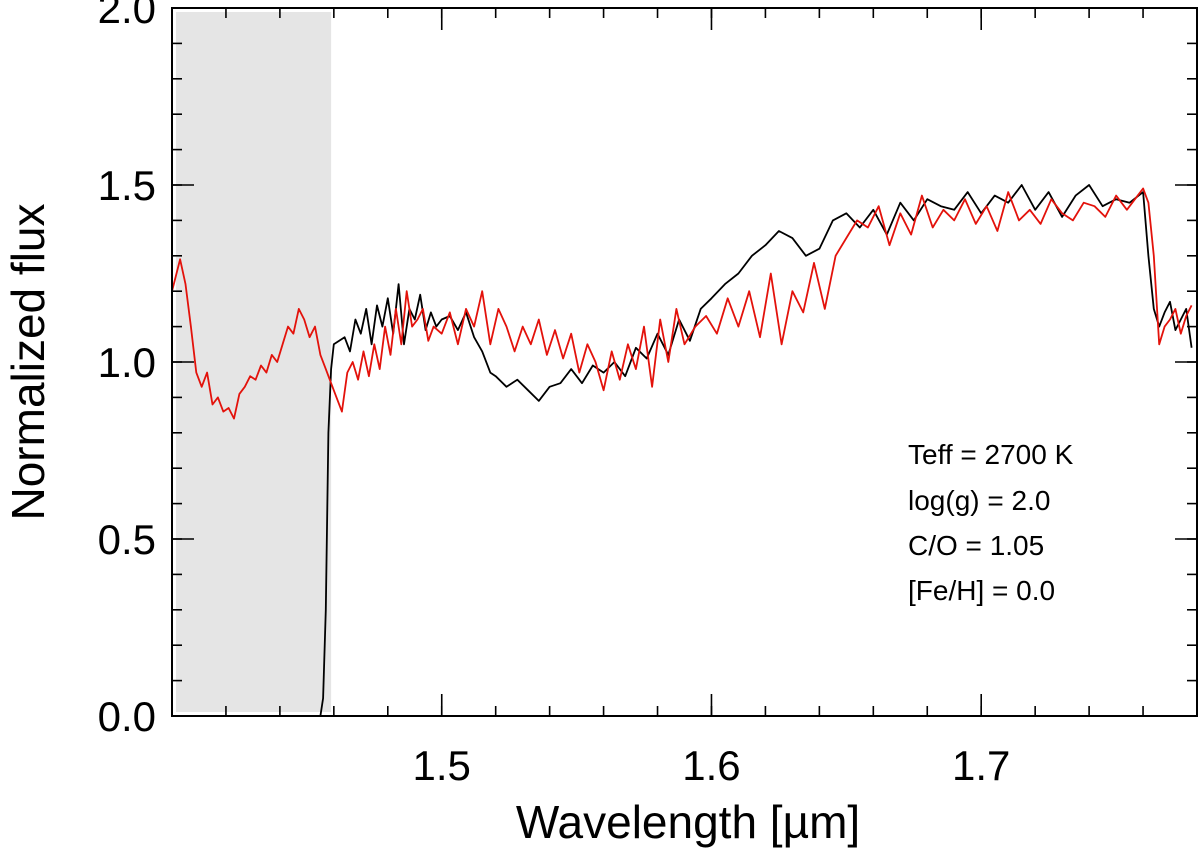 This screenshot has width=1200, height=849. I want to click on y-tick-label: 0.5, so click(127, 539).